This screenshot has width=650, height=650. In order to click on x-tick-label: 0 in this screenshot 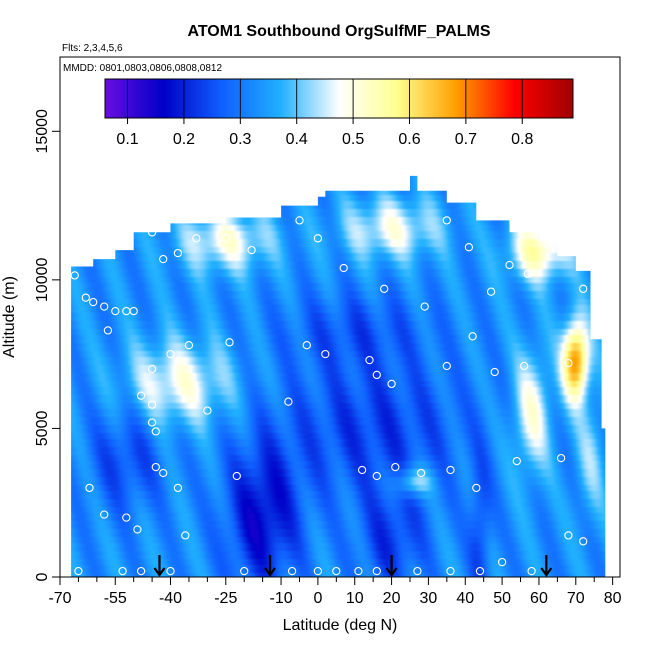, I will do `click(317, 598)`.